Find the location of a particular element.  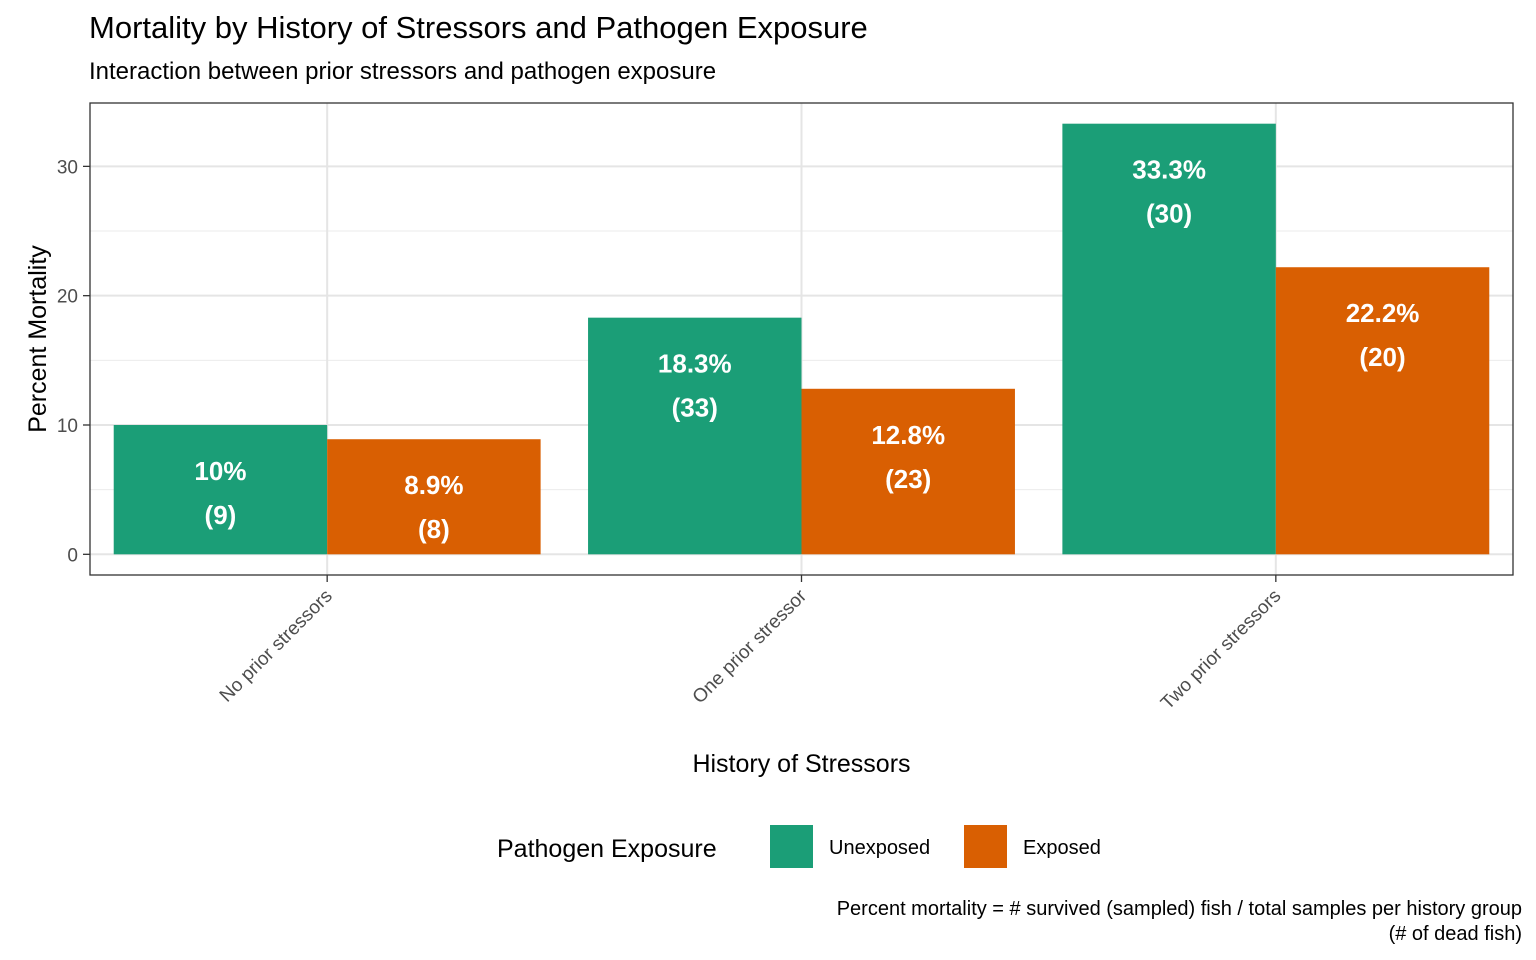

bar-count-label: (20) is located at coordinates (1382, 357).